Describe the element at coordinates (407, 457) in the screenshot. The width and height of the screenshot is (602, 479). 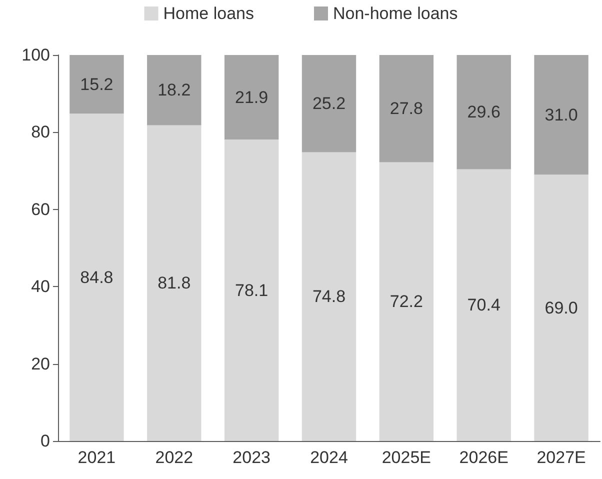
I see `x-tick-label: 2025E` at that location.